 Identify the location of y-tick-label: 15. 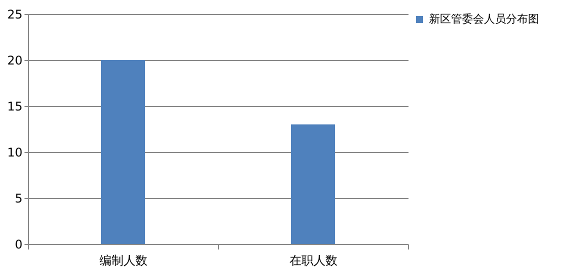
(14, 107).